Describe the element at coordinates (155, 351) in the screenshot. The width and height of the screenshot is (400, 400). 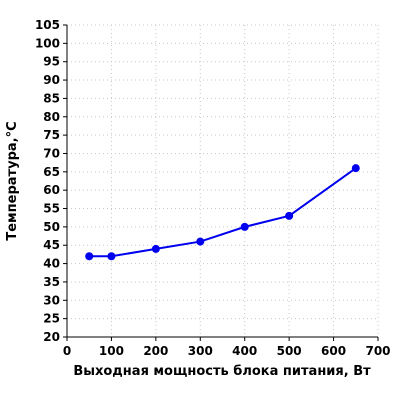
I see `x-tick-label-2: 200` at that location.